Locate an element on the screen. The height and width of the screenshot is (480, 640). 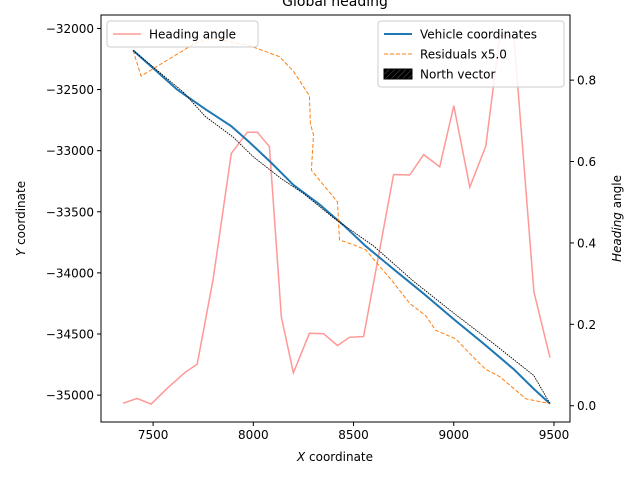
y2-tick-label: 0.2 is located at coordinates (586, 325).